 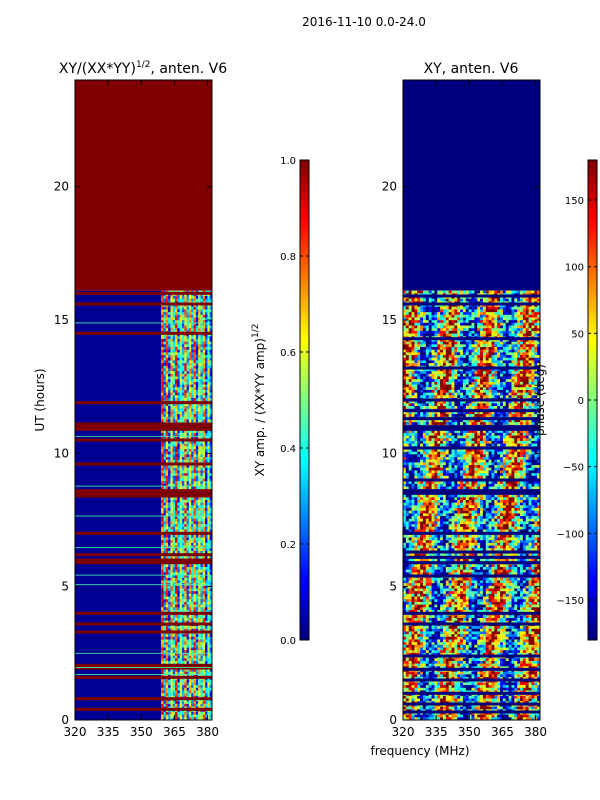 I want to click on faint-row, so click(x=143, y=667).